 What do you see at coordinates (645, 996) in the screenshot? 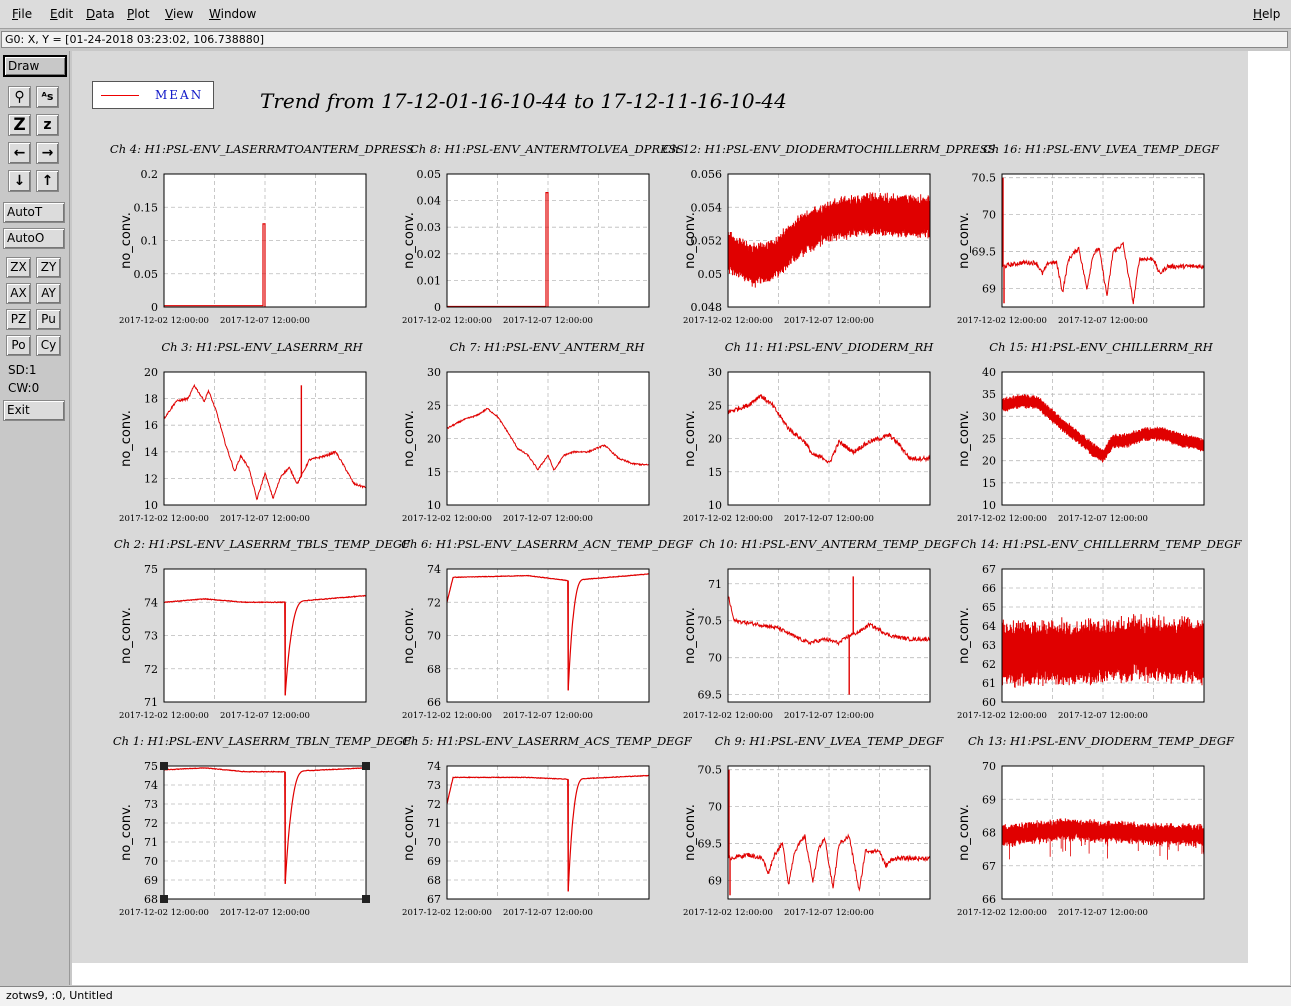
I see `bottom-status: zotws9, :0, Untitled` at bounding box center [645, 996].